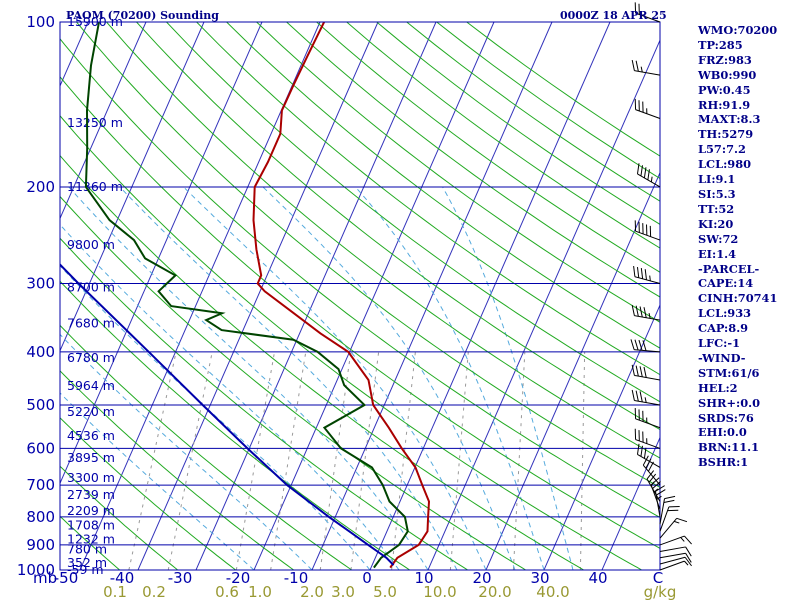 The height and width of the screenshot is (600, 800). Describe the element at coordinates (722, 432) in the screenshot. I see `sounding-index: EHI:0.0` at that location.